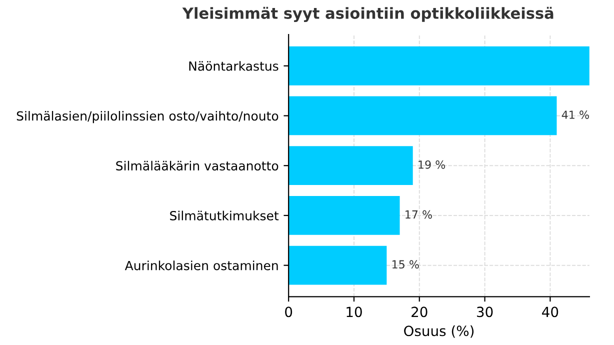 The width and height of the screenshot is (614, 345). Describe the element at coordinates (405, 264) in the screenshot. I see `data-label: 15 %` at that location.